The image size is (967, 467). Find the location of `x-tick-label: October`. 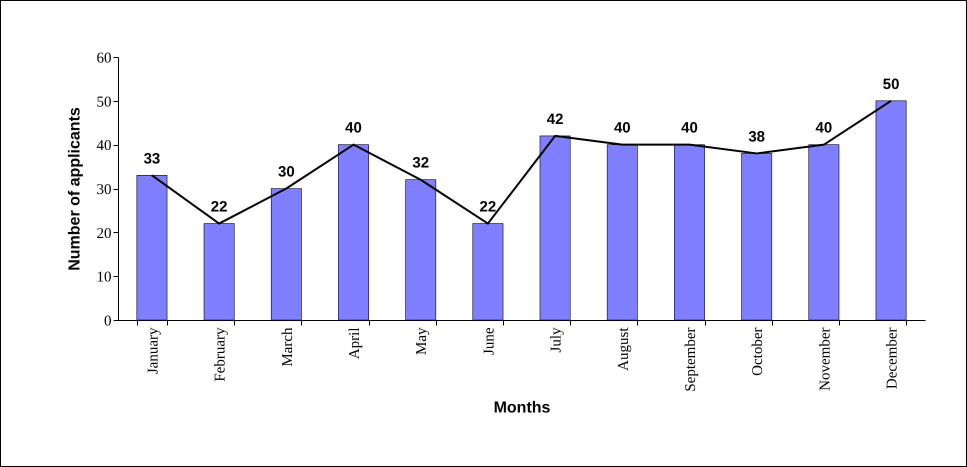

x-tick-label: October is located at coordinates (758, 351).